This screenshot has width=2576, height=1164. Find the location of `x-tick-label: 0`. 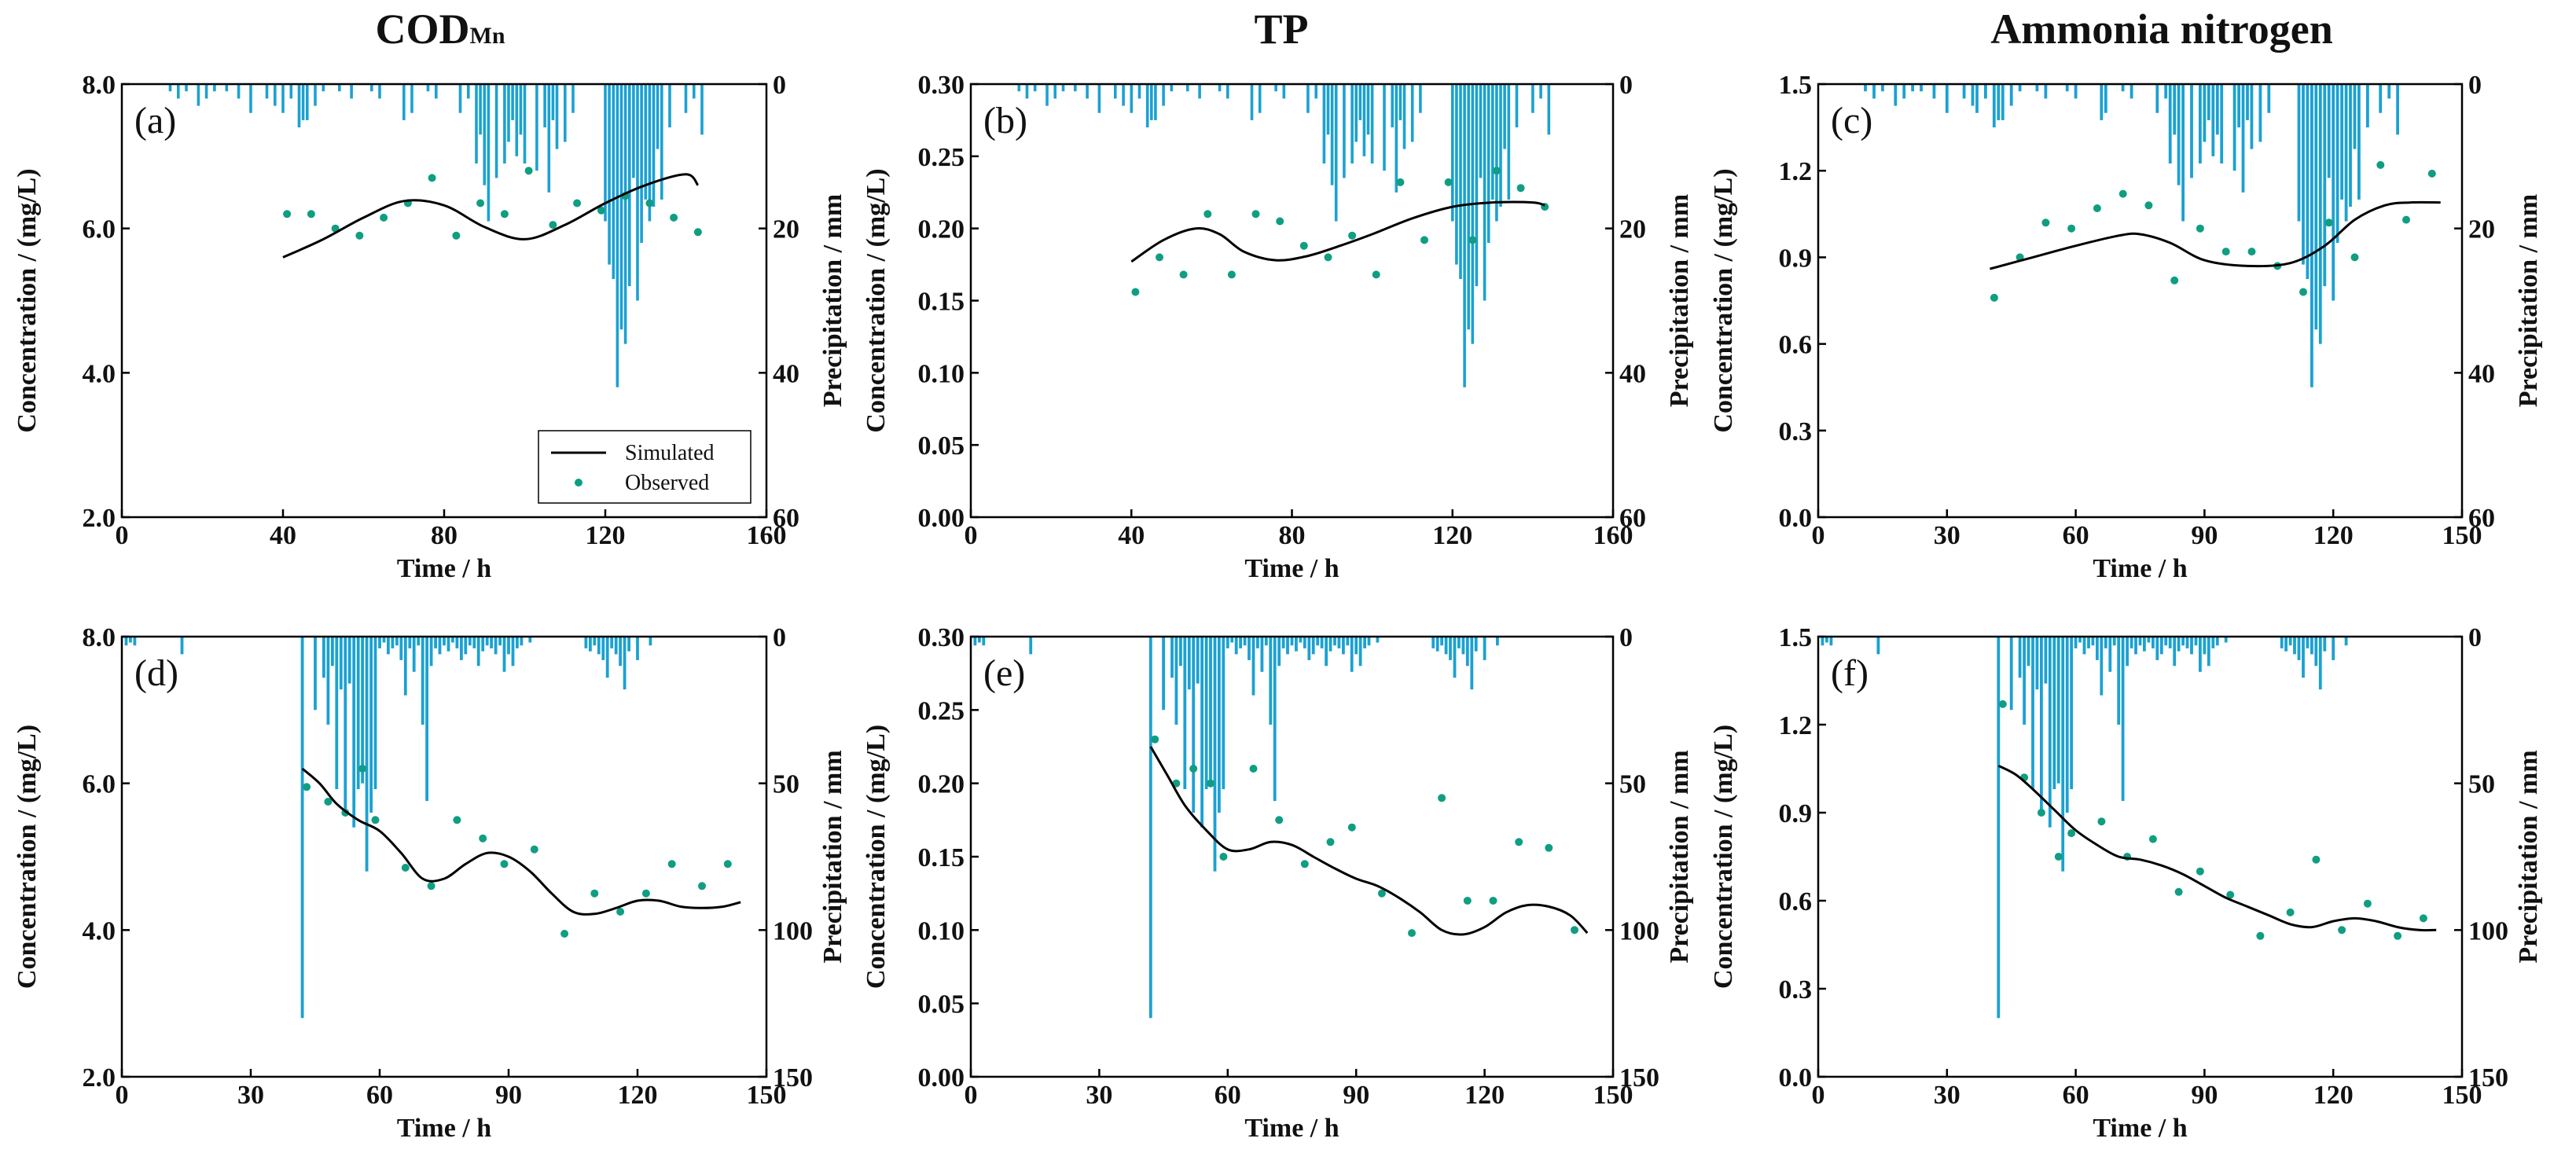

x-tick-label: 0 is located at coordinates (971, 1095).